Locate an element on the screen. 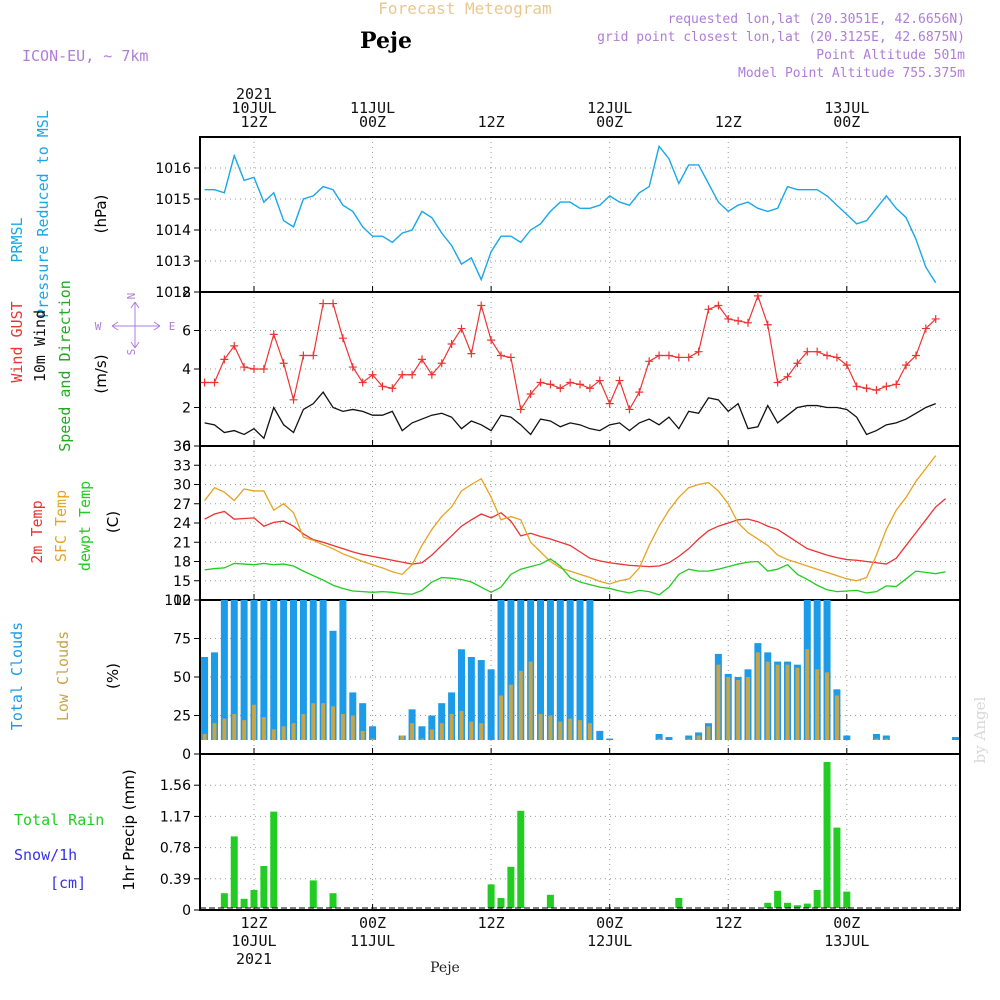 The image size is (1000, 1000). dewpt-line is located at coordinates (575, 577).